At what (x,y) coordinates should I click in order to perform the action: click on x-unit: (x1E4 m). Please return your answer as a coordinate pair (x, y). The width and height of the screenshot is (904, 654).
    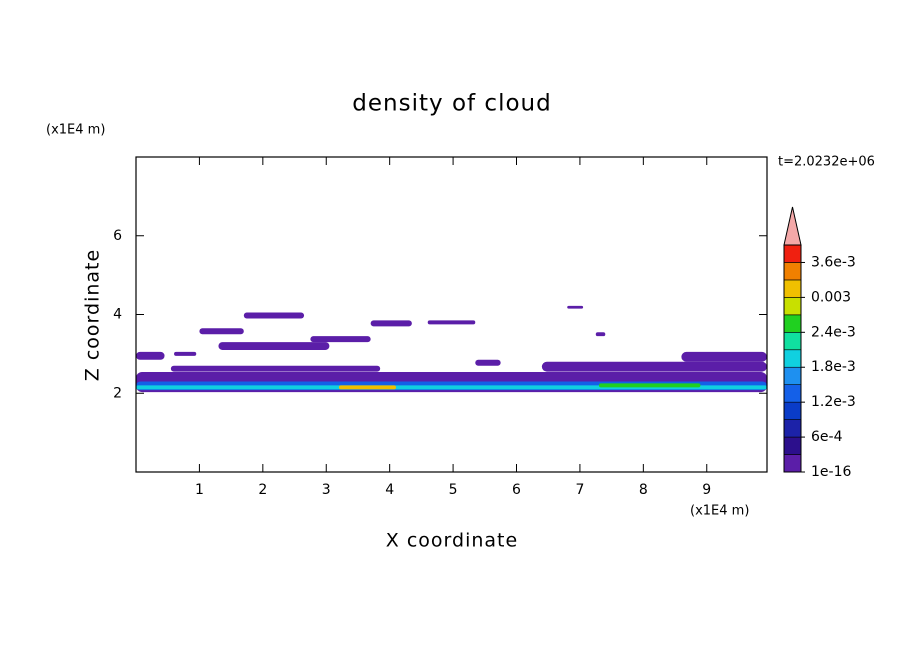
    Looking at the image, I should click on (719, 511).